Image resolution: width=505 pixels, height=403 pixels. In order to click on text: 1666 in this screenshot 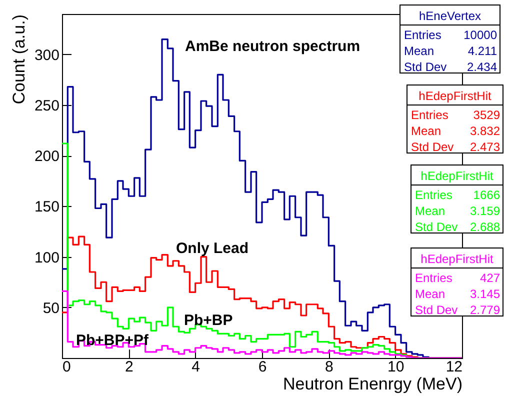, I will do `click(486, 195)`.